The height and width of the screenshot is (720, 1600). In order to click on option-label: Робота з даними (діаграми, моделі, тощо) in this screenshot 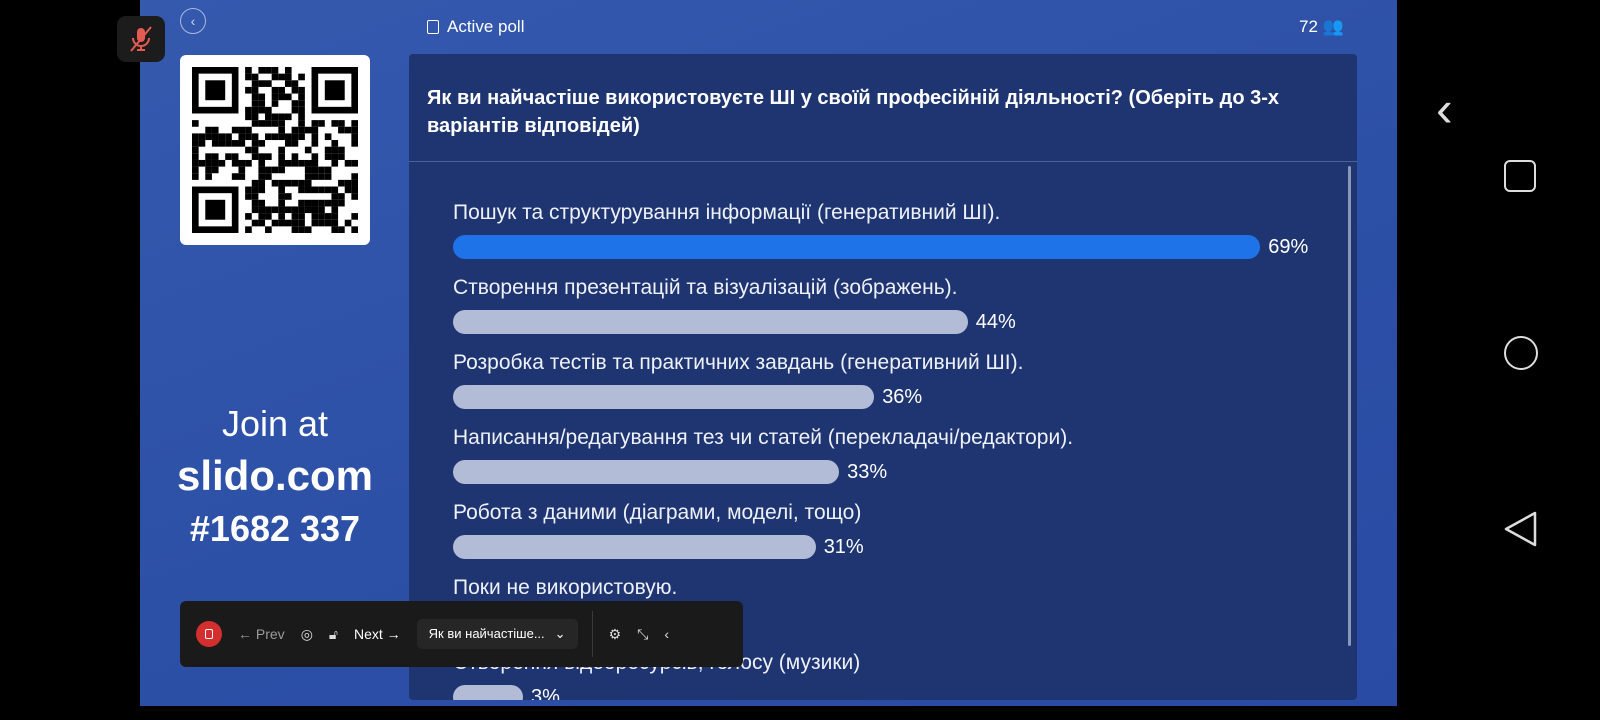, I will do `click(657, 512)`.